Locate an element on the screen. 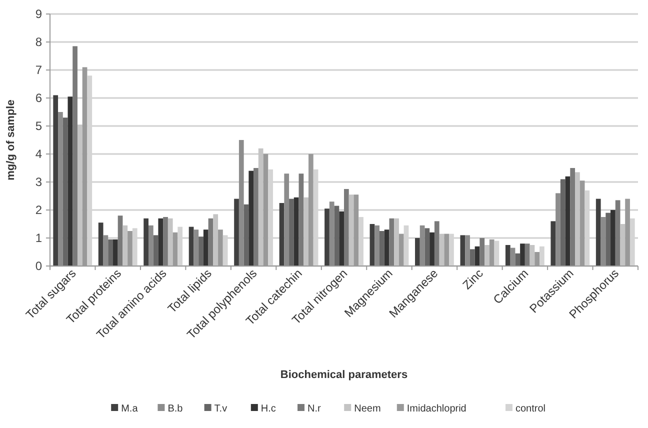 The height and width of the screenshot is (428, 648). legend-label: T.v is located at coordinates (221, 409).